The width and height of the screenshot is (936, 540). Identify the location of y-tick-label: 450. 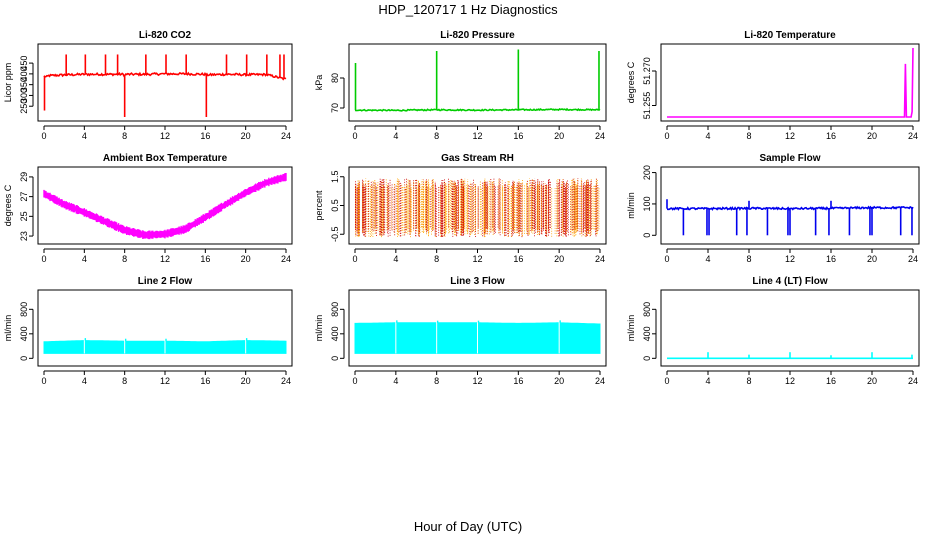
(24, 63).